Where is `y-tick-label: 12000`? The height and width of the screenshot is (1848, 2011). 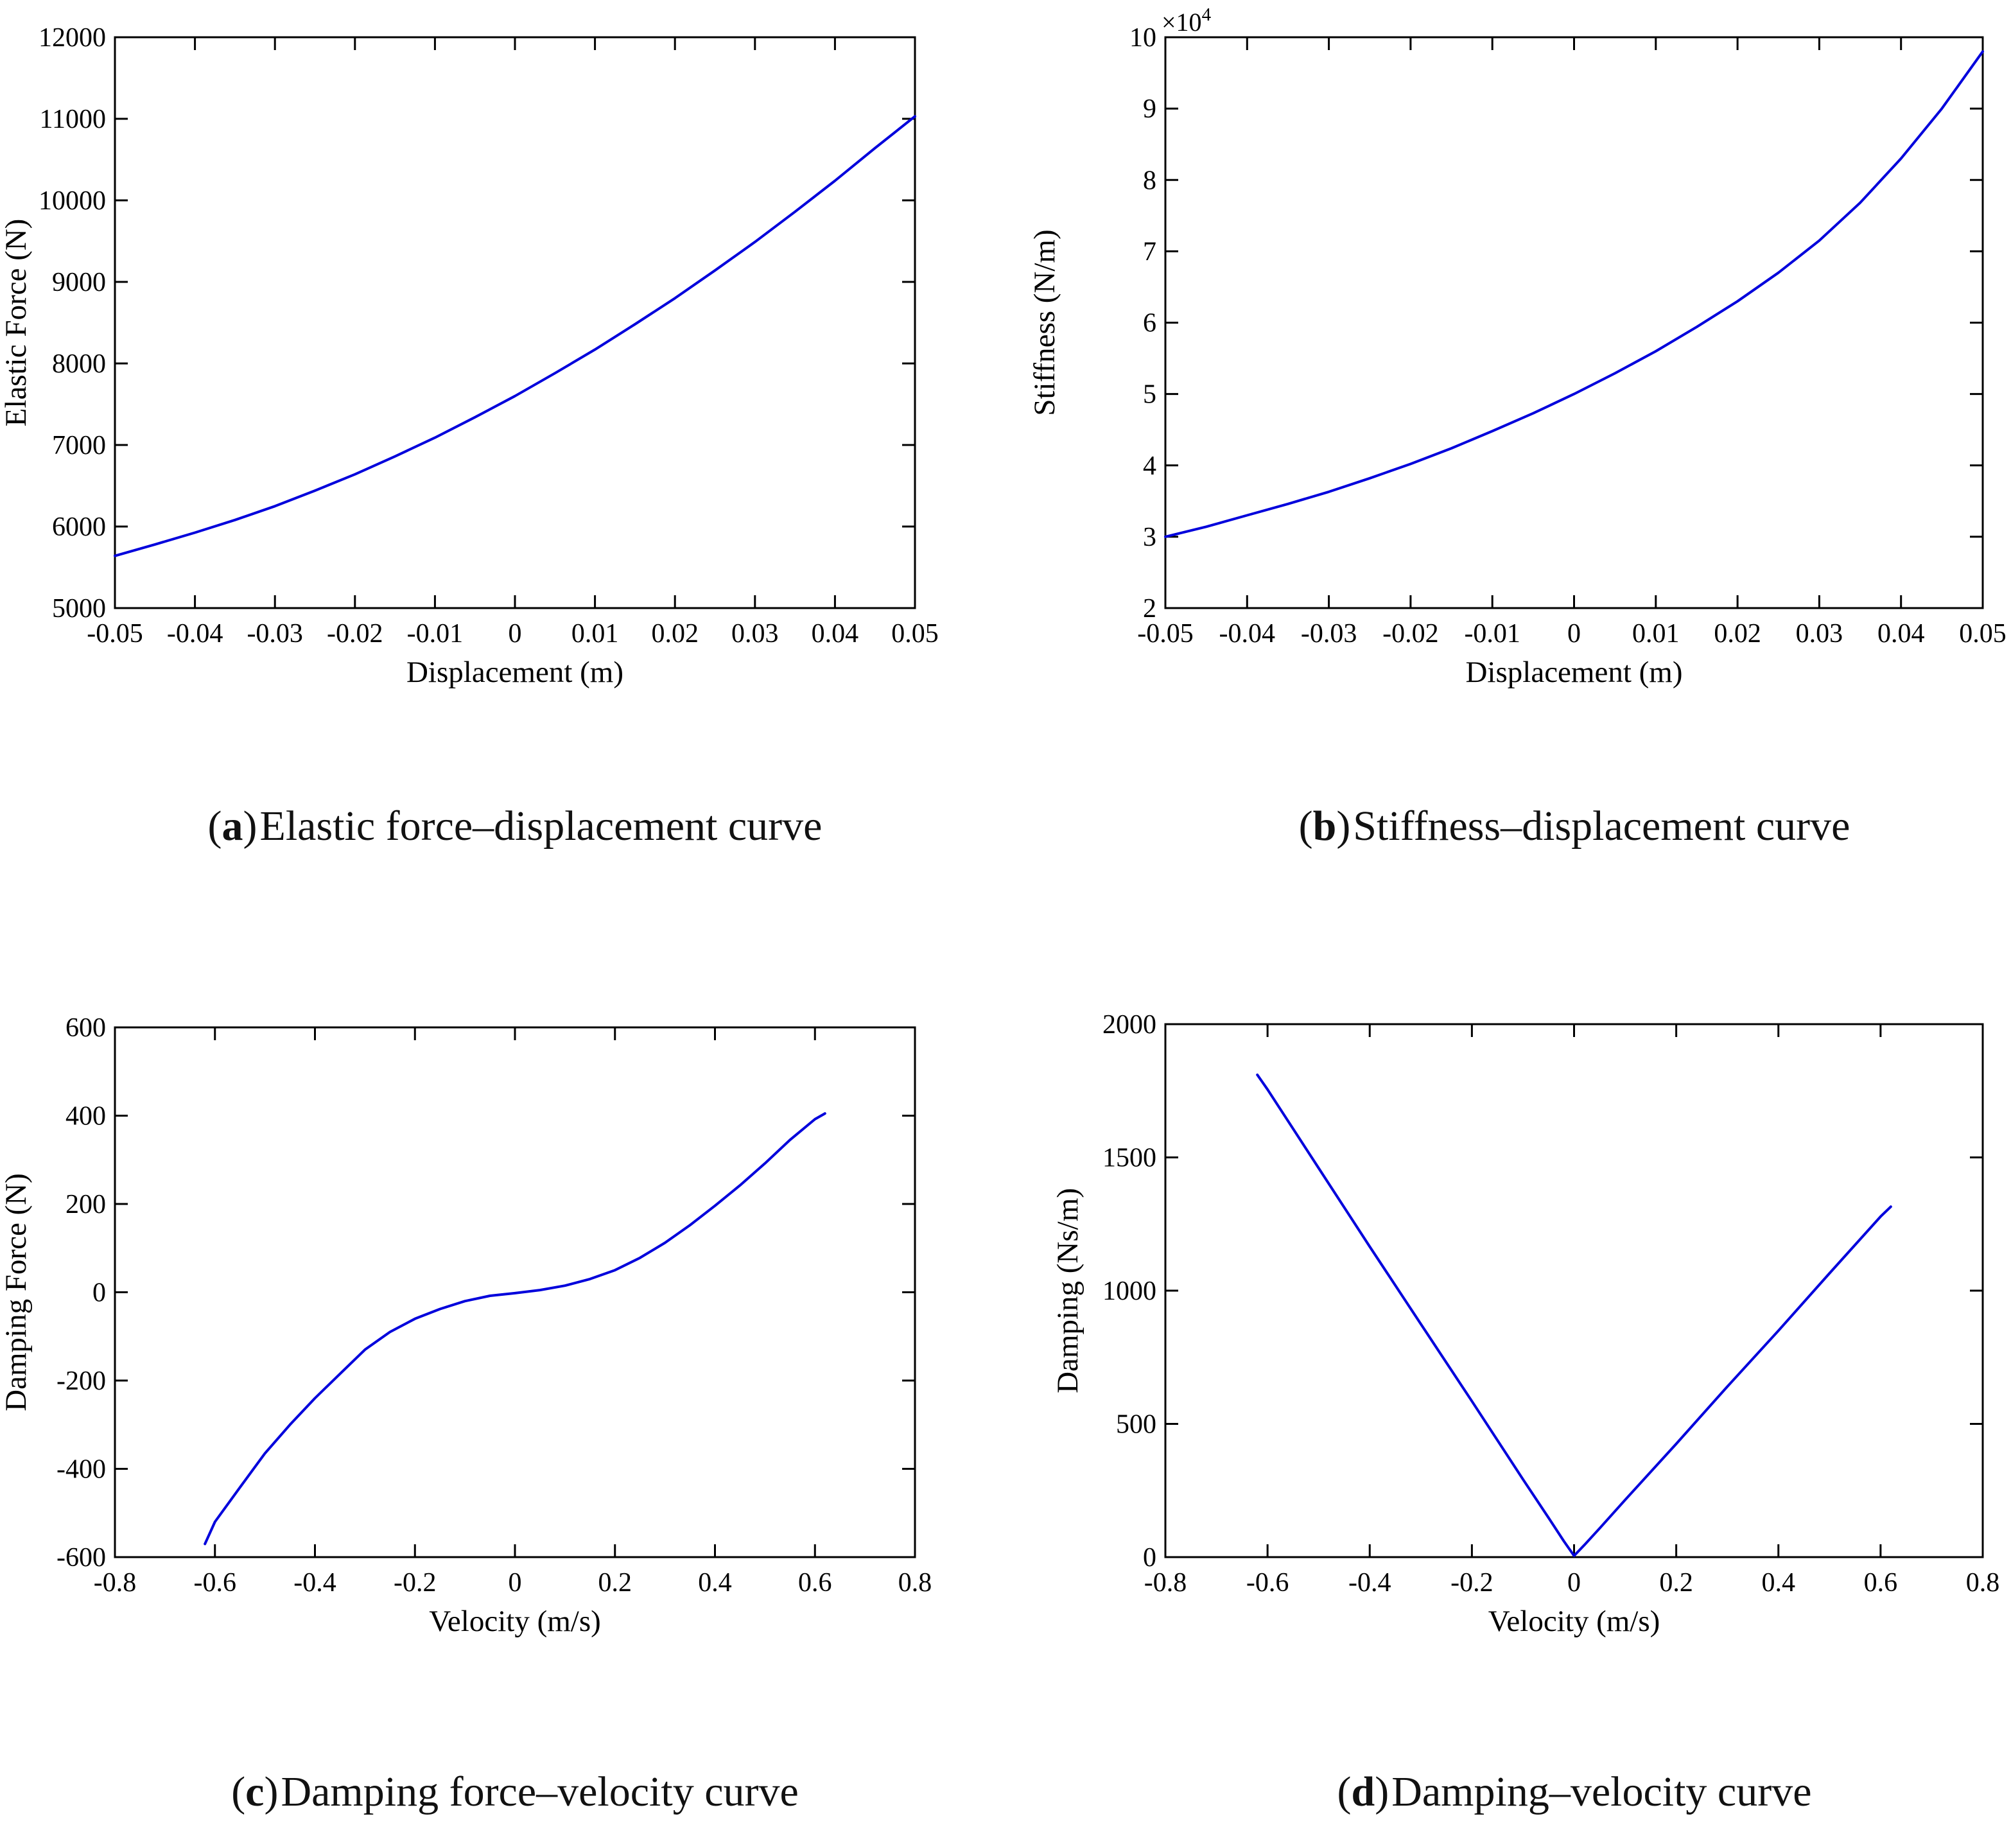
y-tick-label: 12000 is located at coordinates (72, 38).